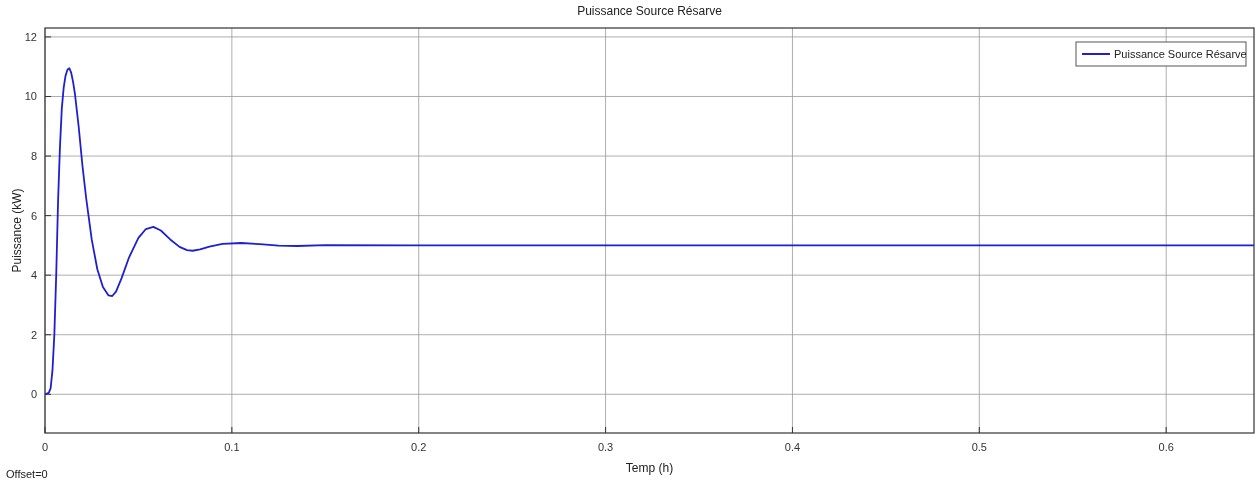  I want to click on x-tick-label: 0.5, so click(979, 447).